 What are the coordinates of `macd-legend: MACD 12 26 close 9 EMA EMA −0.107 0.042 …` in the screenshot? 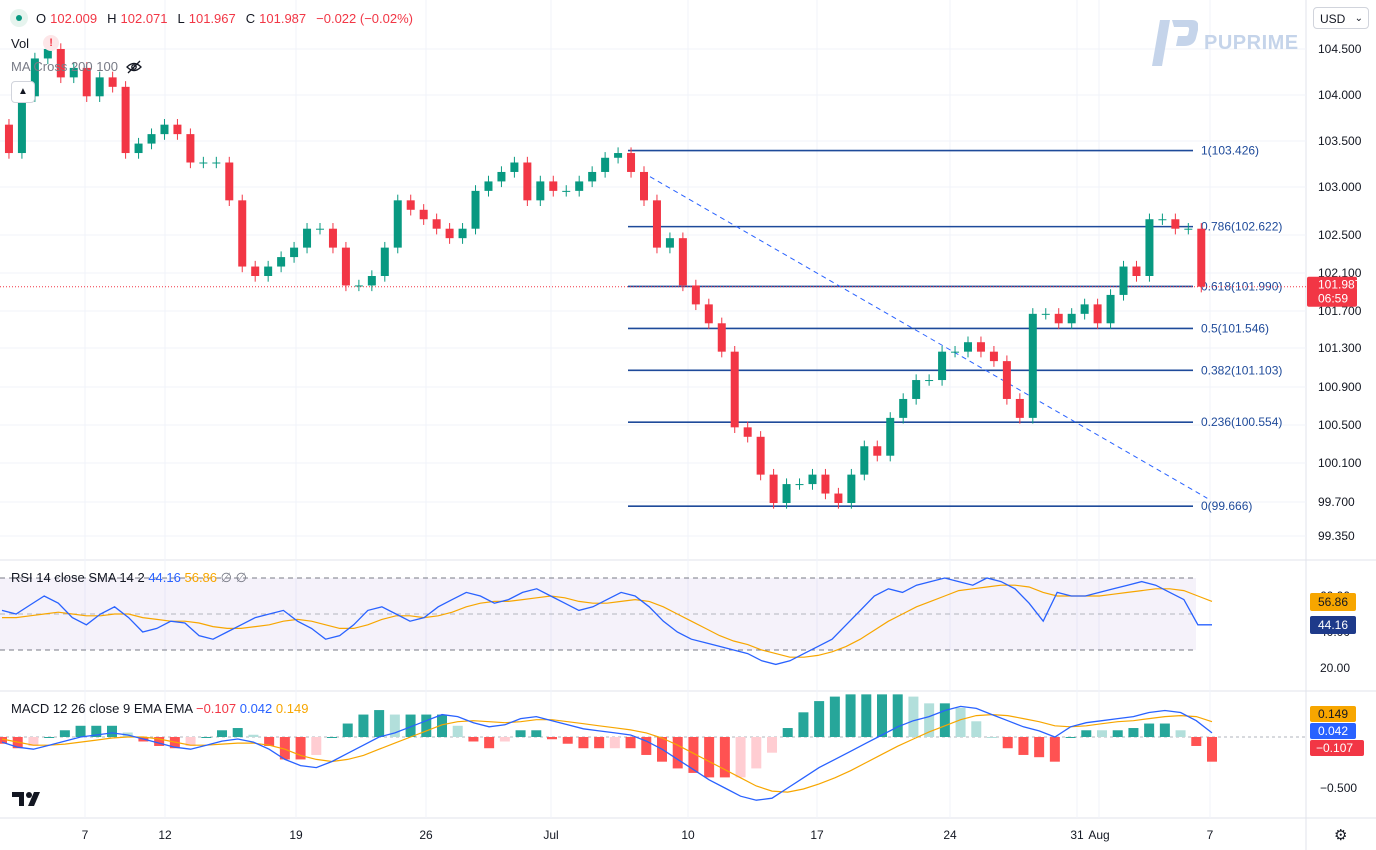 It's located at (159, 708).